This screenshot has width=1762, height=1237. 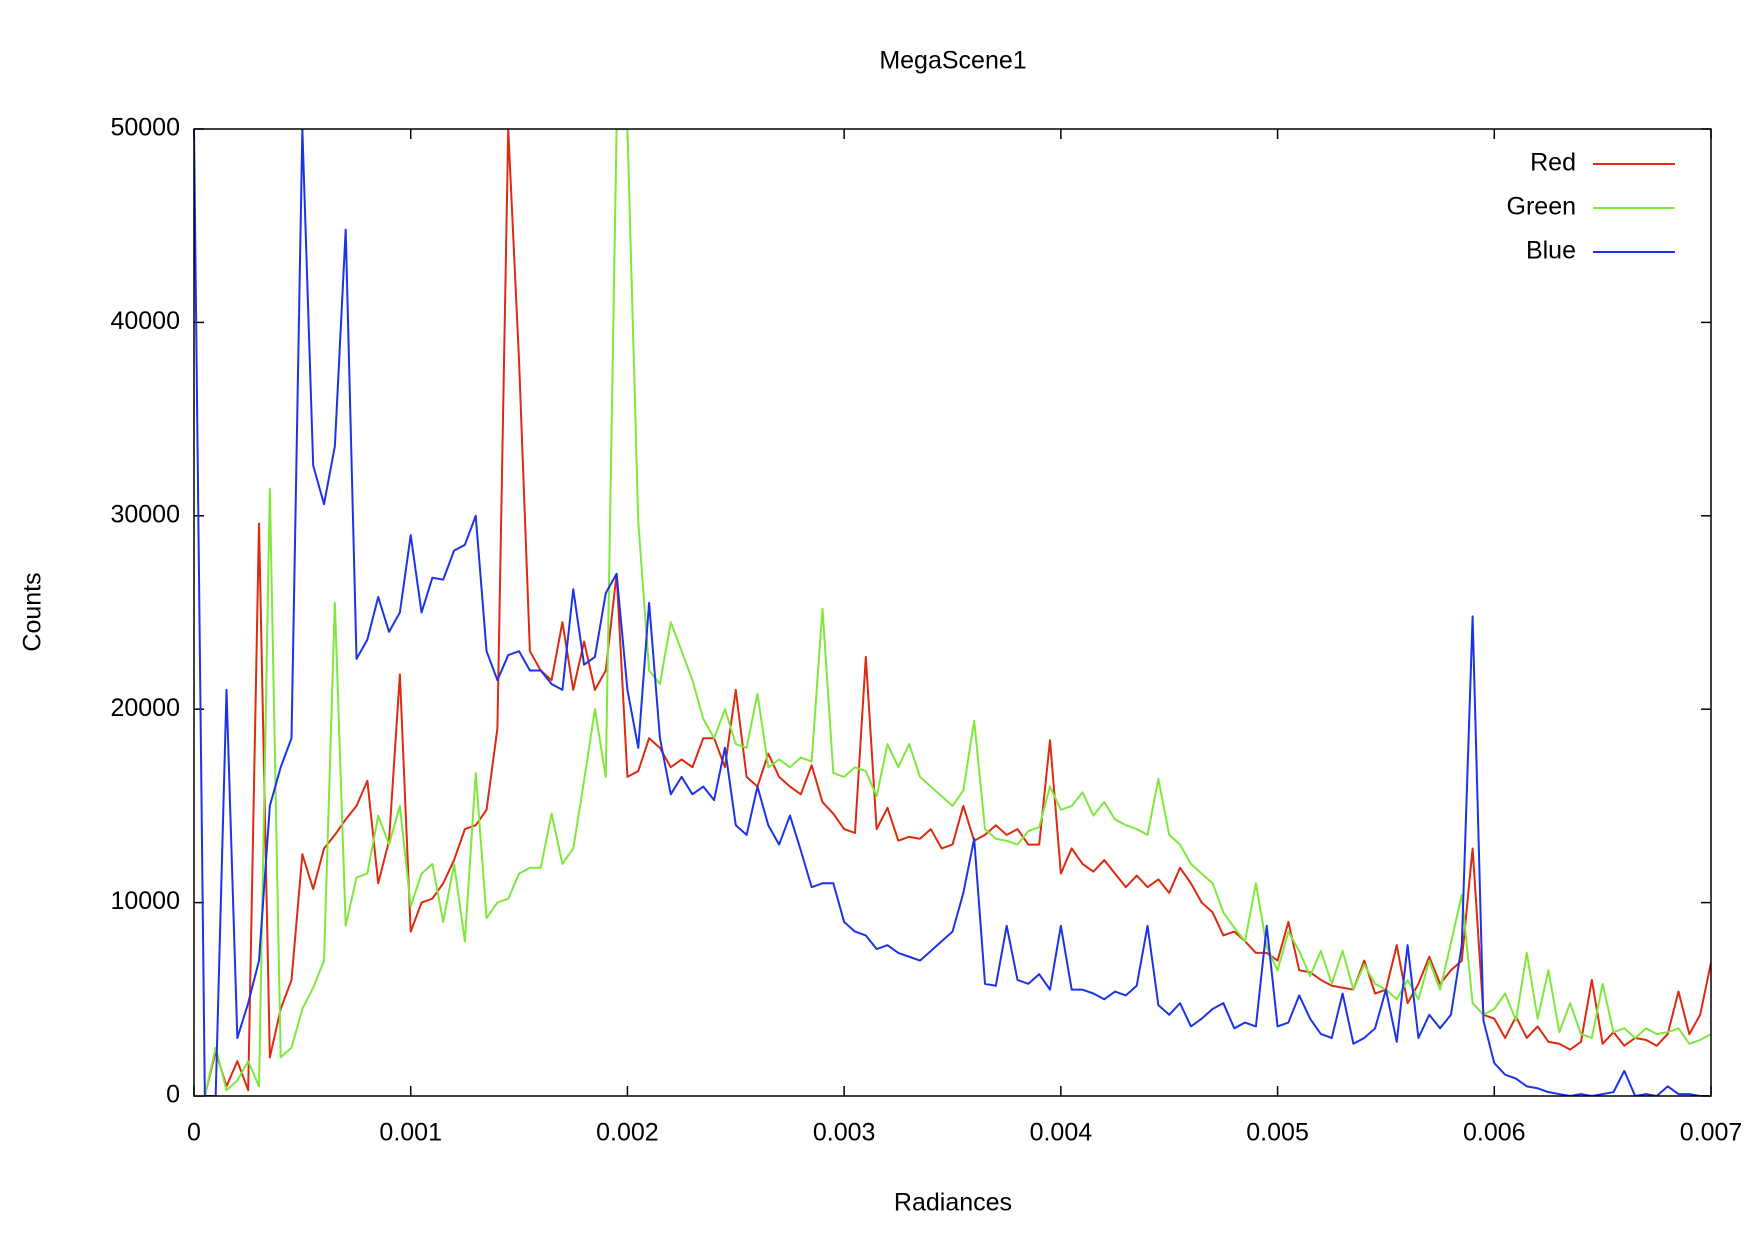 I want to click on x-tick-label: 0.006, so click(x=1494, y=1133).